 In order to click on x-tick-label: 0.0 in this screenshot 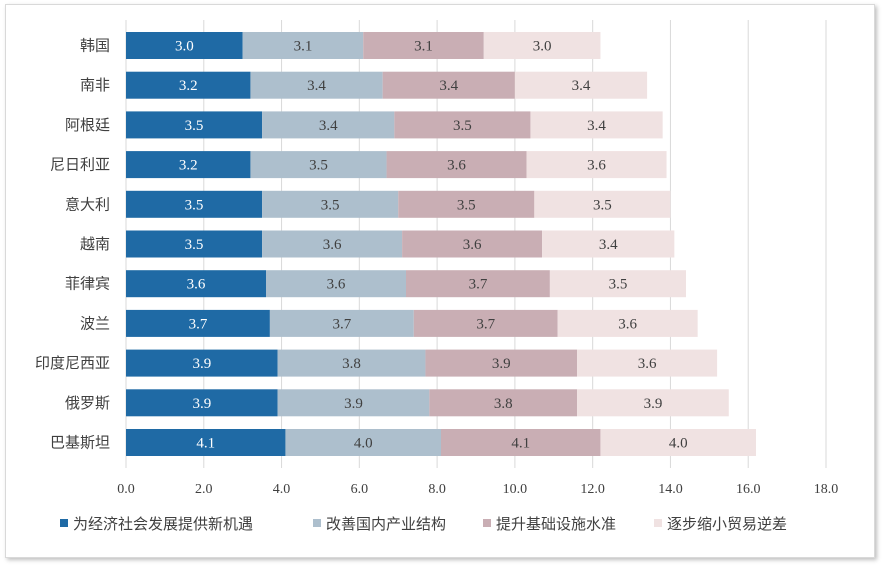, I will do `click(126, 489)`.